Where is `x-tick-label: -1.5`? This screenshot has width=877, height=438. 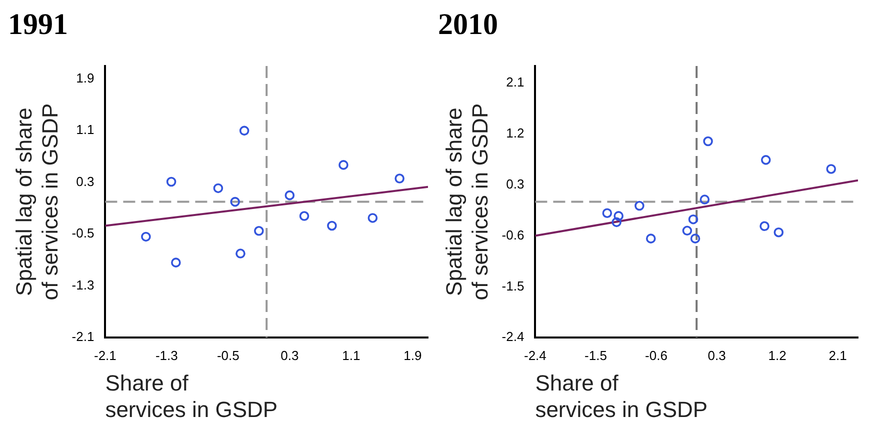 x-tick-label: -1.5 is located at coordinates (595, 355).